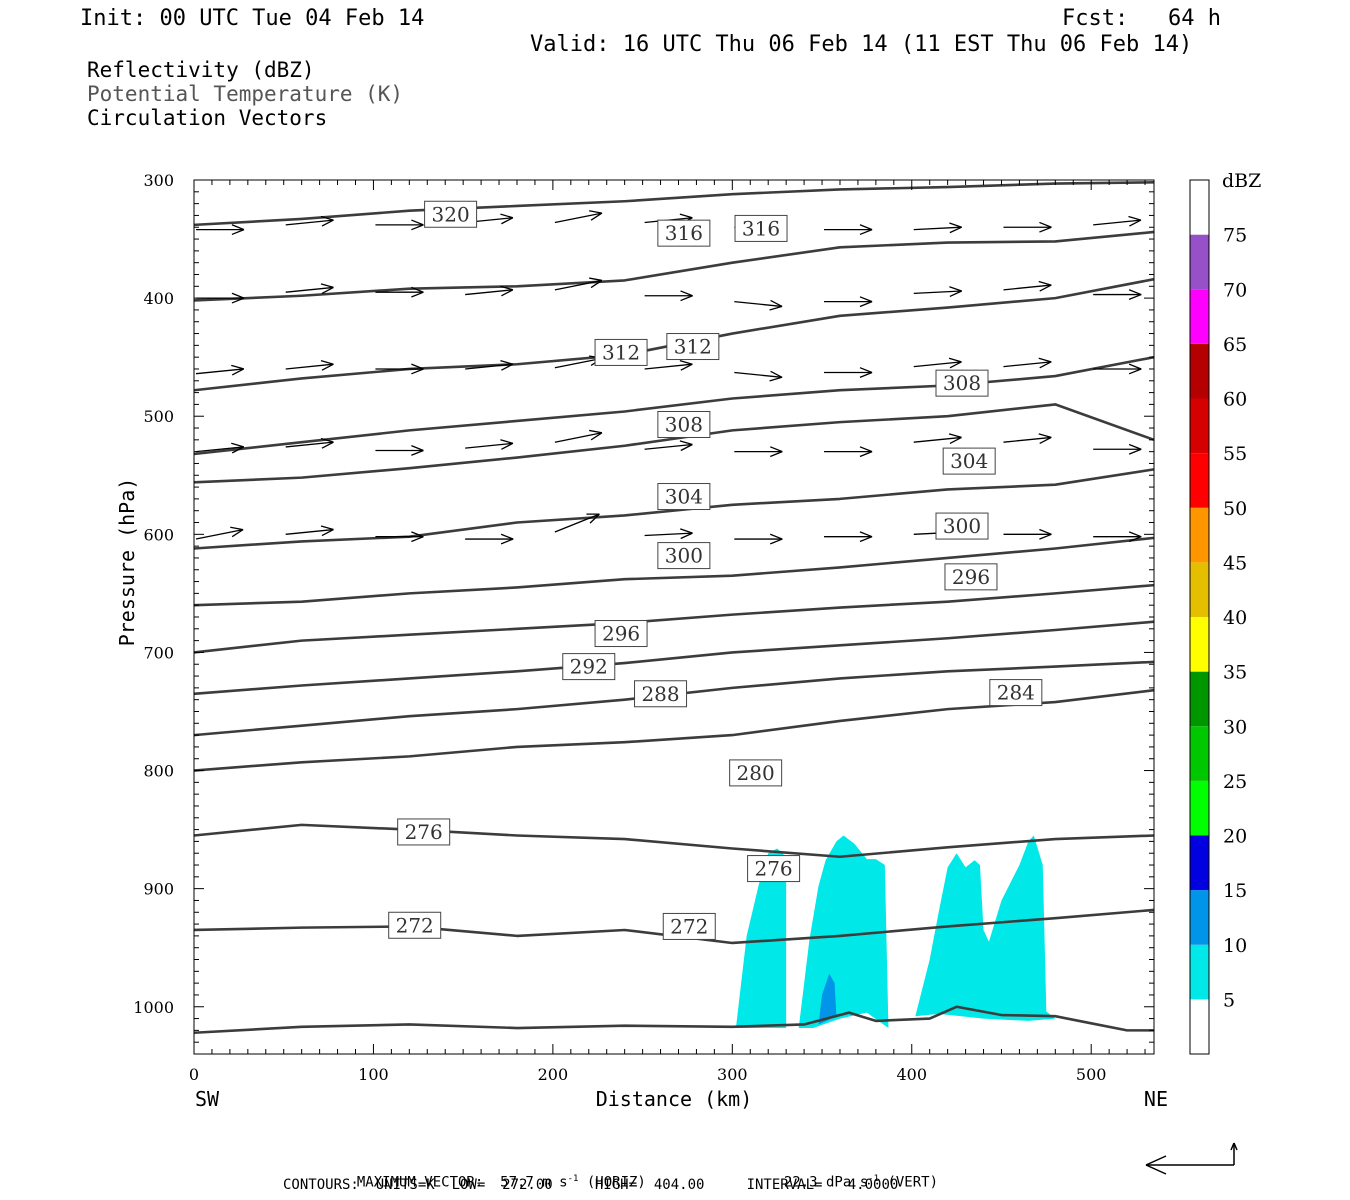  Describe the element at coordinates (962, 526) in the screenshot. I see `contour-label-300: 300` at that location.